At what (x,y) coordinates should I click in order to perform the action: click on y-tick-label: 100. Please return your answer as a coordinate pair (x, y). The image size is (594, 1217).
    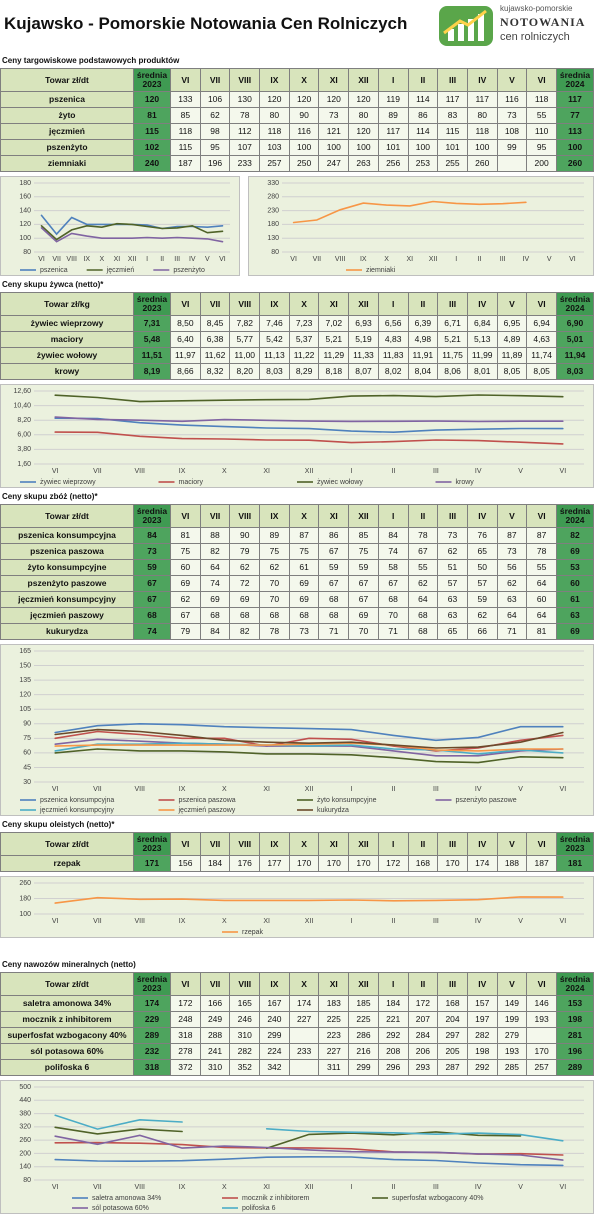
    Looking at the image, I should click on (25, 238).